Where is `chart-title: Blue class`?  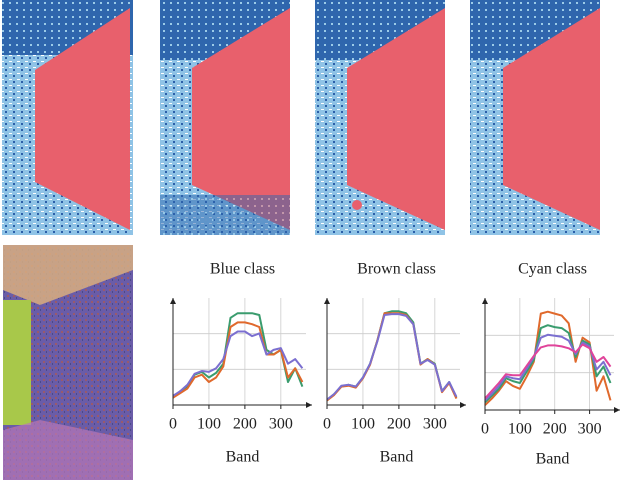
chart-title: Blue class is located at coordinates (242, 269).